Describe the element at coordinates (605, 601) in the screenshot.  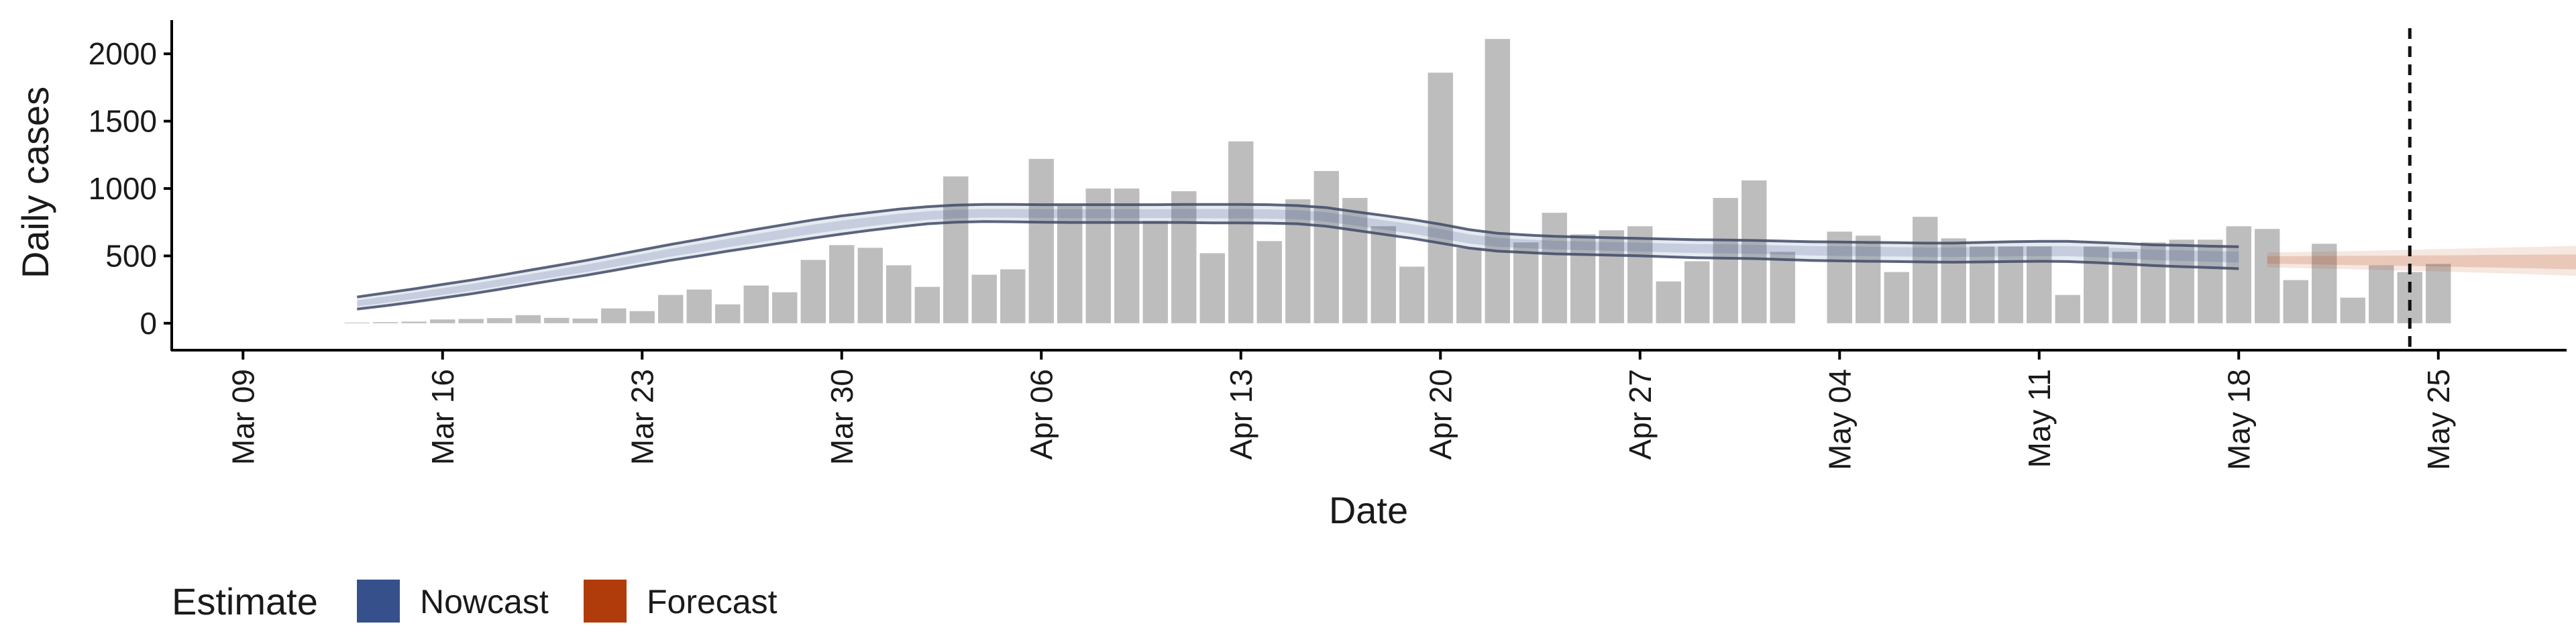
I see `legend-swatch-forecast` at that location.